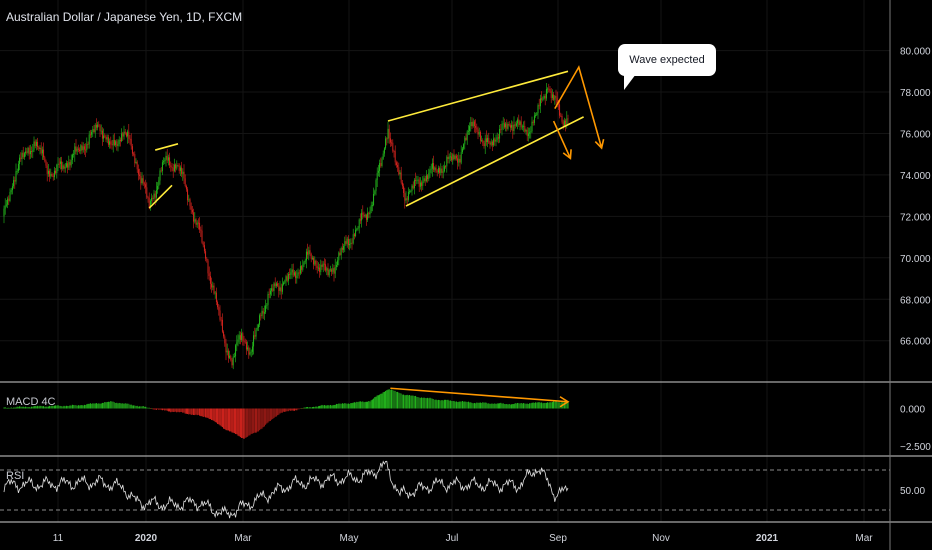 The height and width of the screenshot is (550, 932). What do you see at coordinates (667, 67) in the screenshot?
I see `wave-expected-callout: Wave expected` at bounding box center [667, 67].